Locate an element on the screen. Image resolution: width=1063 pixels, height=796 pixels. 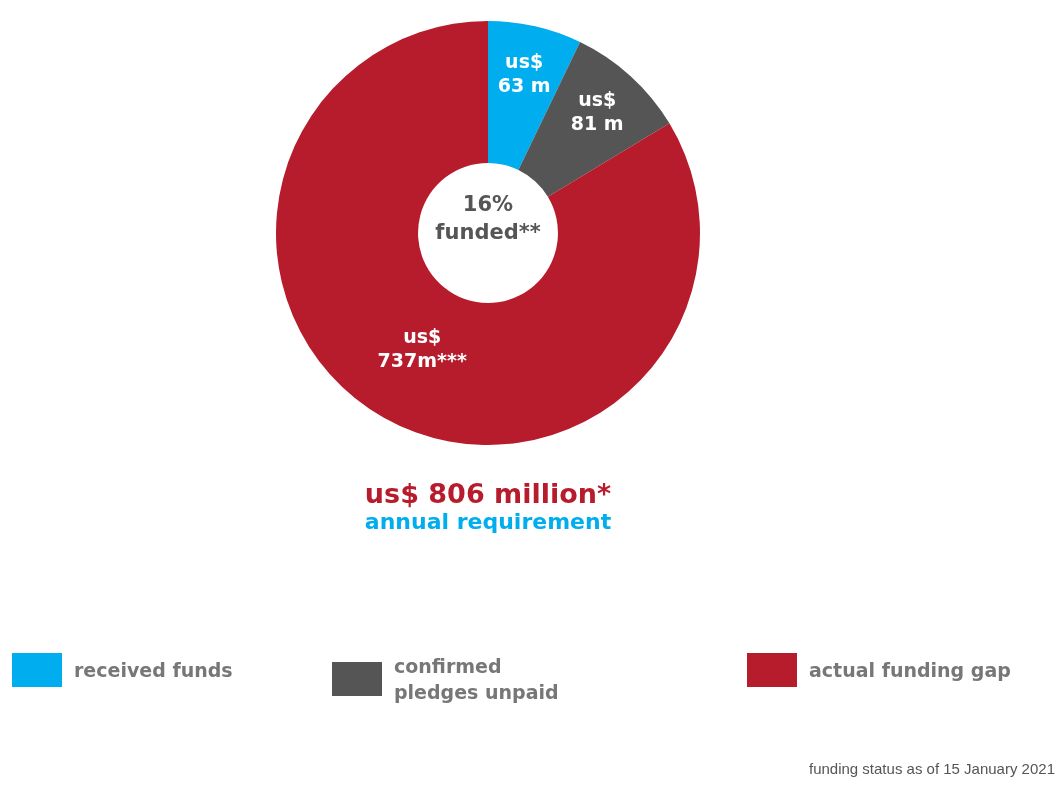
legend: received funds confirmed pledges unpaid actual funding gap is located at coordinates (532, 683).